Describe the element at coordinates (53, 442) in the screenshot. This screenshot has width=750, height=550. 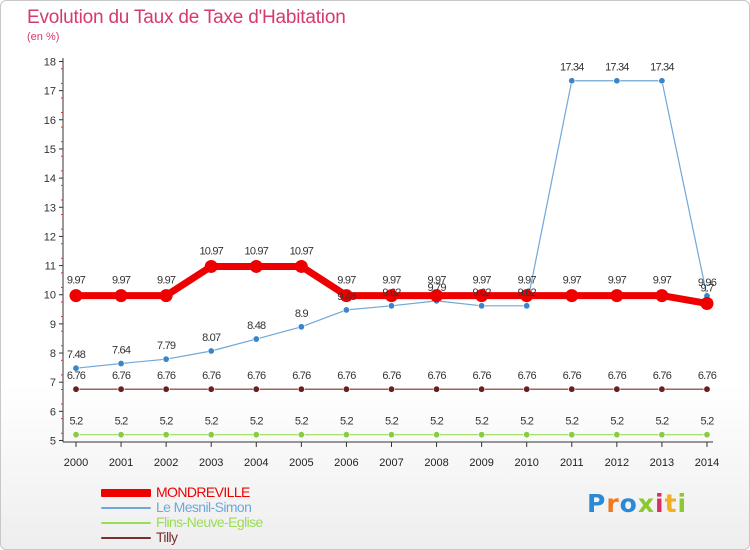
I see `y-tick-label: 5` at that location.